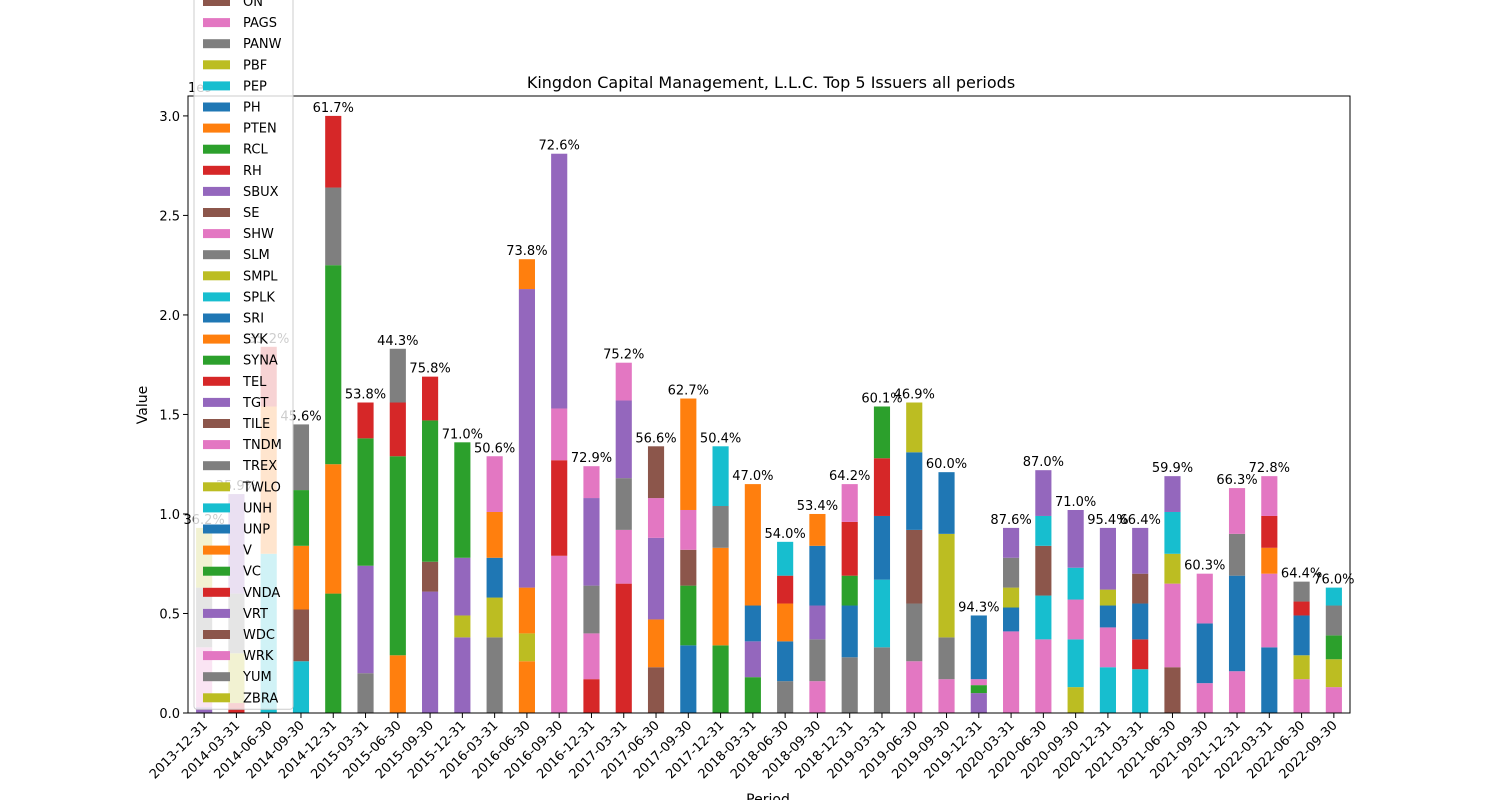  Describe the element at coordinates (1333, 580) in the screenshot. I see `percent-label: 76.0%` at that location.